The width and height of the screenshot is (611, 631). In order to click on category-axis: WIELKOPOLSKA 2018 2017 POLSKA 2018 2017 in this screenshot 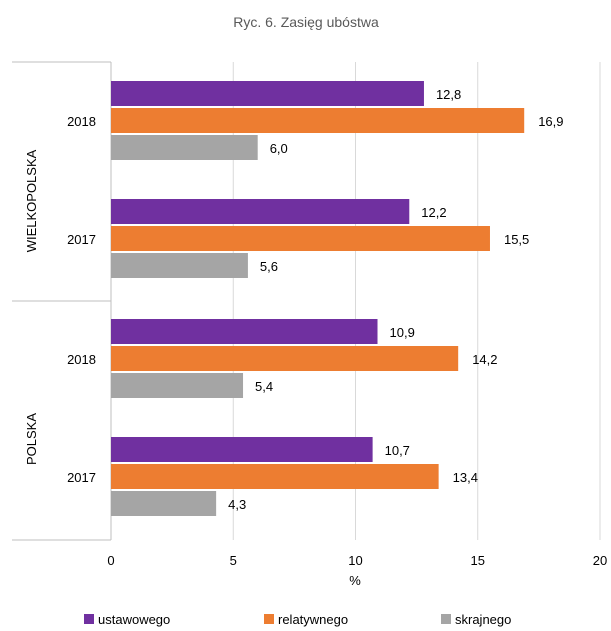, I will do `click(62, 301)`.